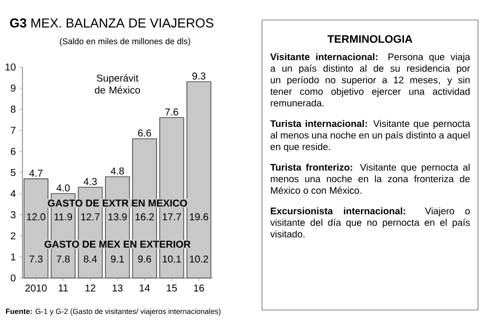 This screenshot has height=324, width=500. Describe the element at coordinates (36, 288) in the screenshot. I see `x-tick-label: 2010` at that location.